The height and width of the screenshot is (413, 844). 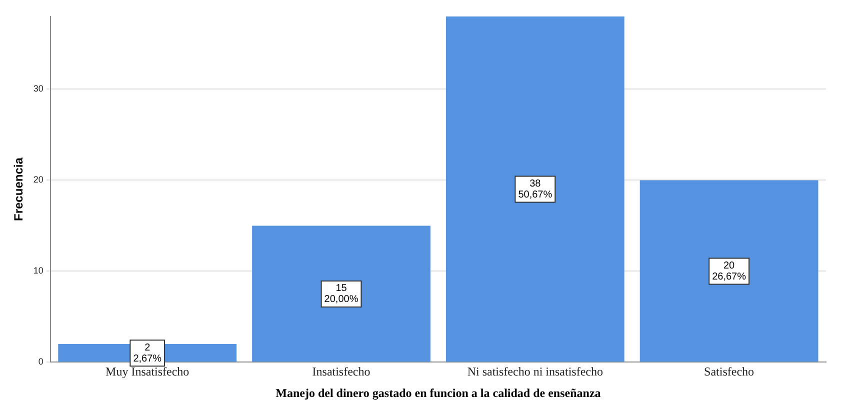 I want to click on x-tick-label: Satisfecho, so click(x=729, y=371).